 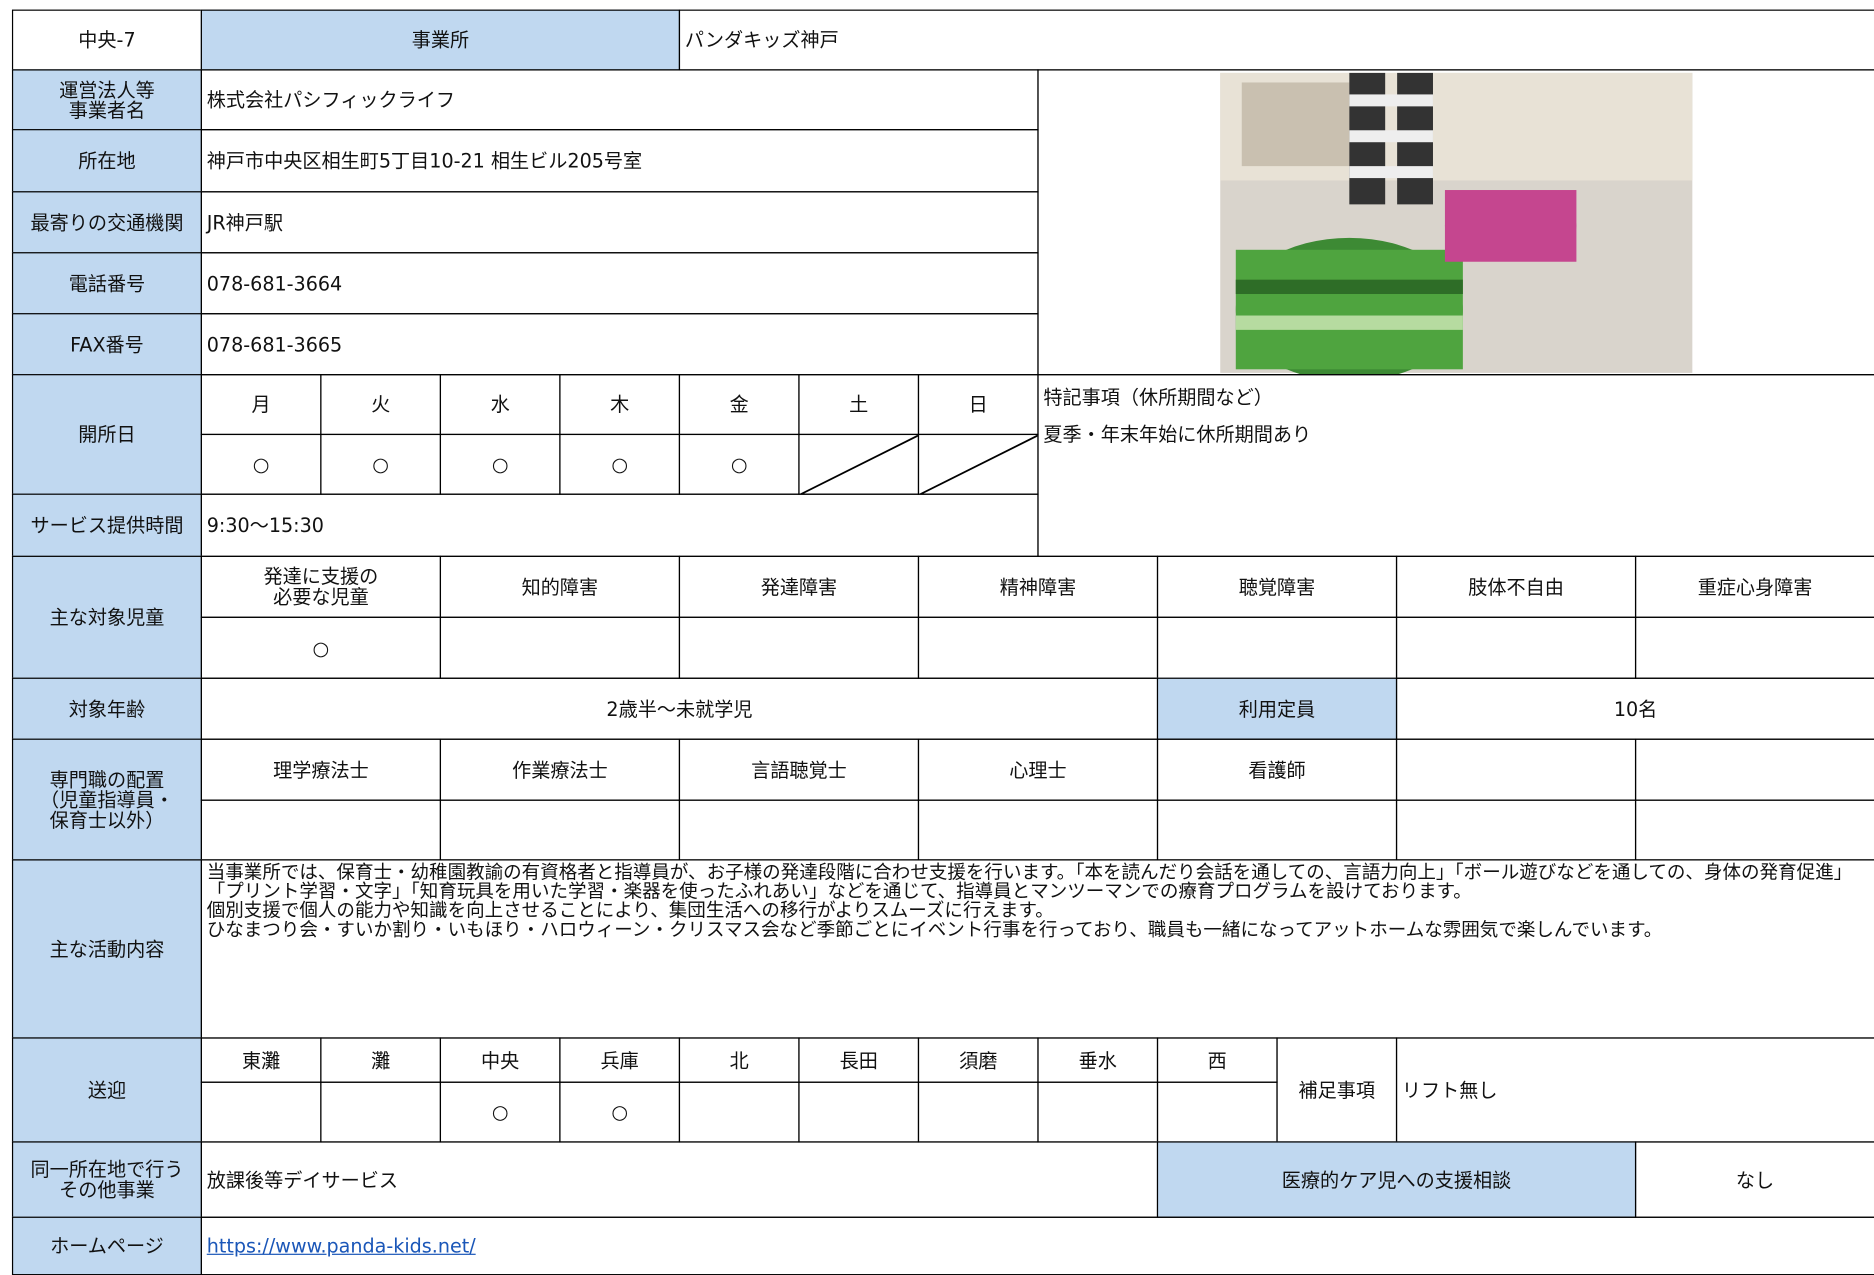 What do you see at coordinates (341, 1246) in the screenshot?
I see `homepage-link: https://www.panda-kids.net/` at bounding box center [341, 1246].